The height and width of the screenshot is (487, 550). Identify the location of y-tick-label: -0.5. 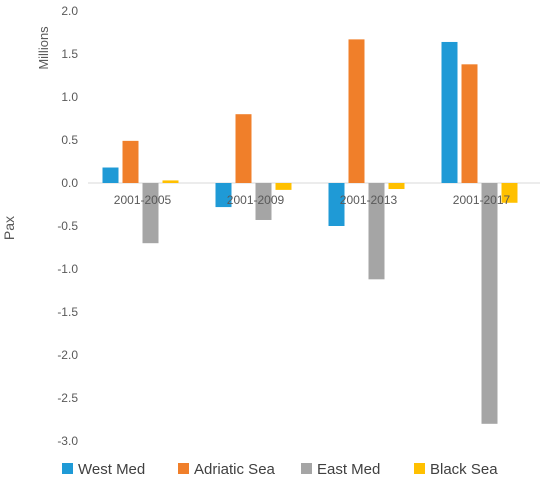
(67, 226).